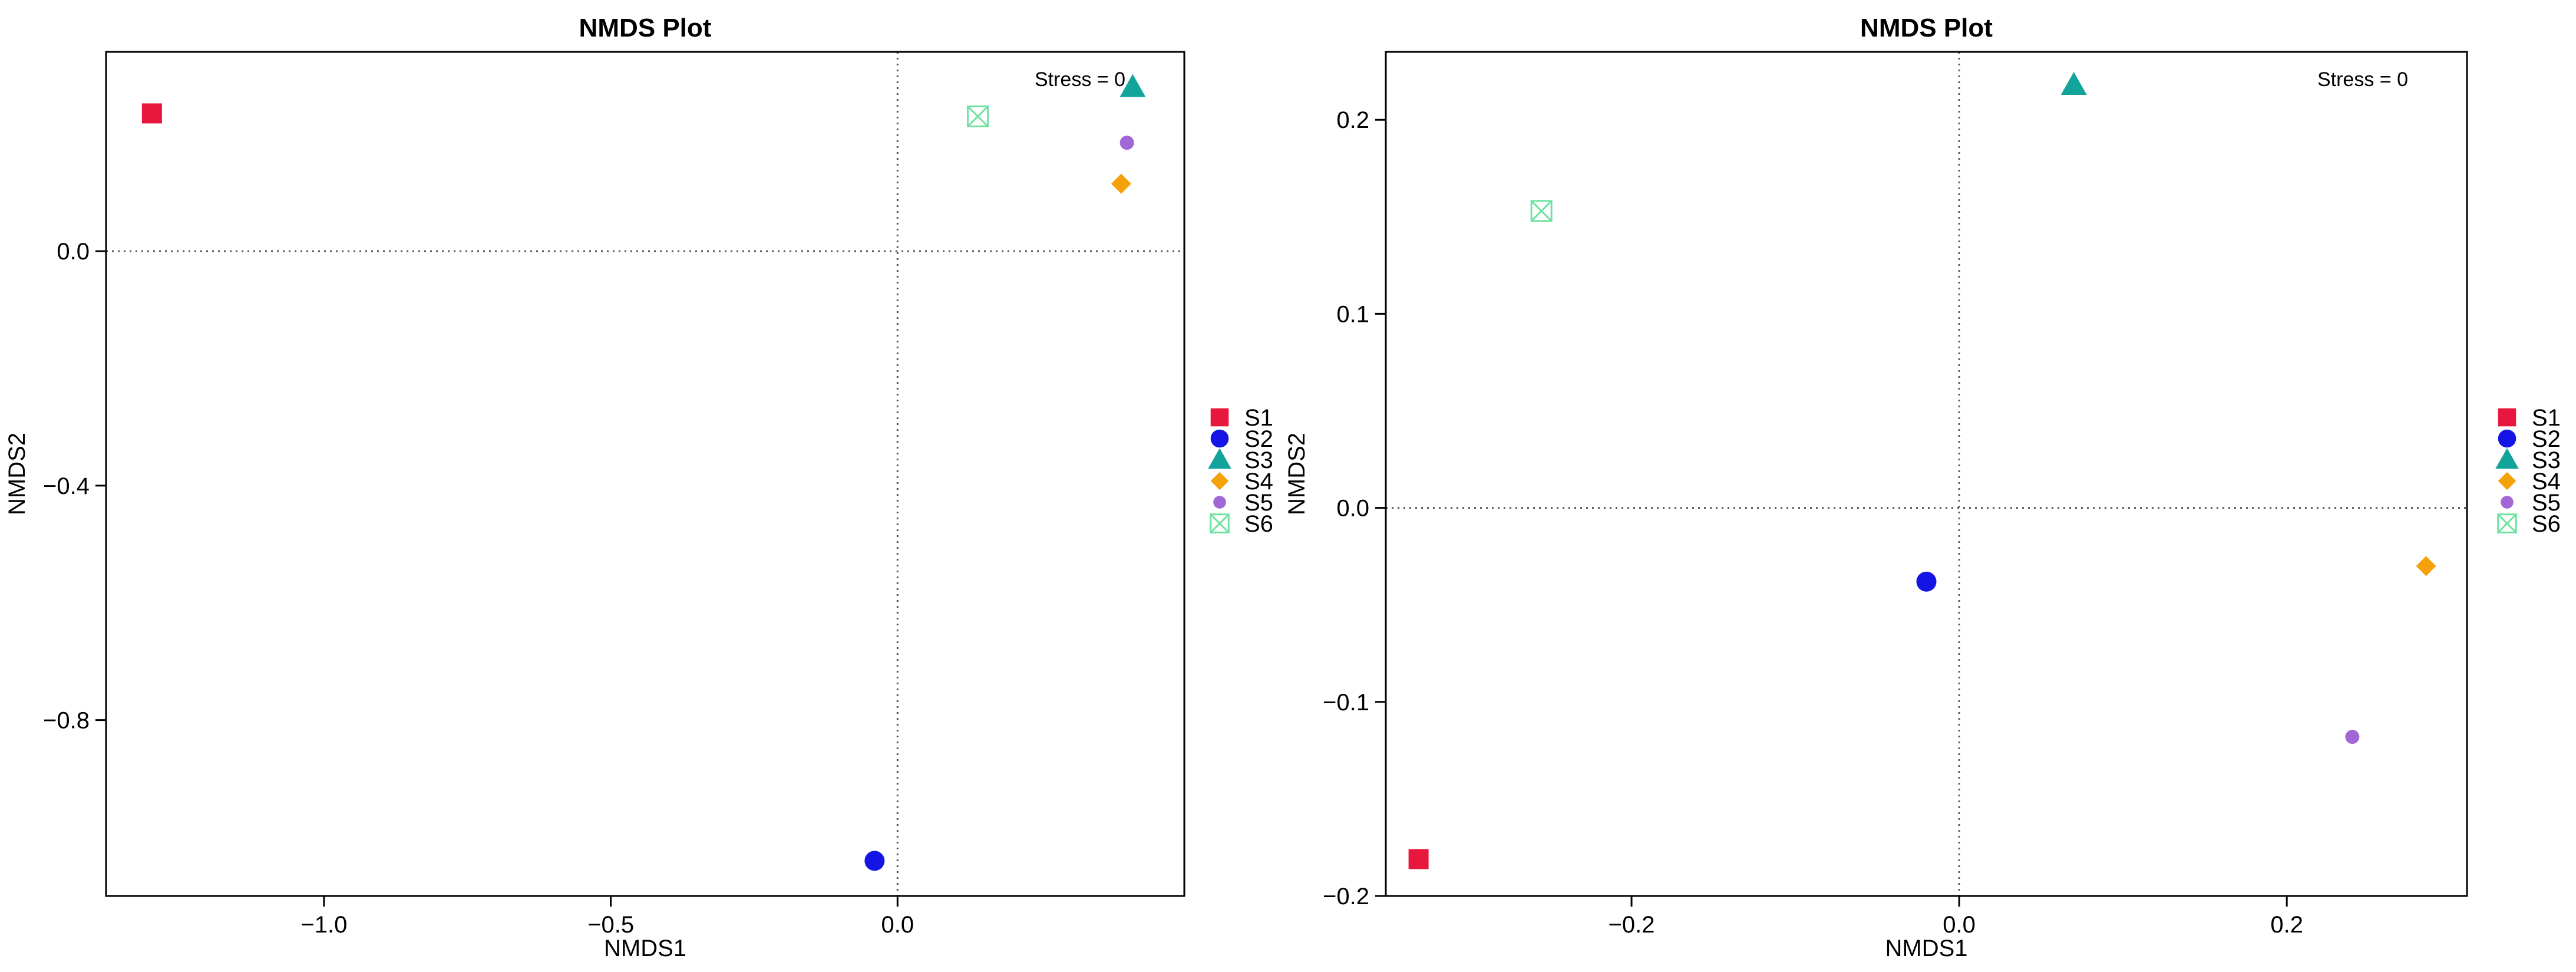 Image resolution: width=2576 pixels, height=972 pixels. Describe the element at coordinates (2286, 925) in the screenshot. I see `x-tick-label: 0.2` at that location.